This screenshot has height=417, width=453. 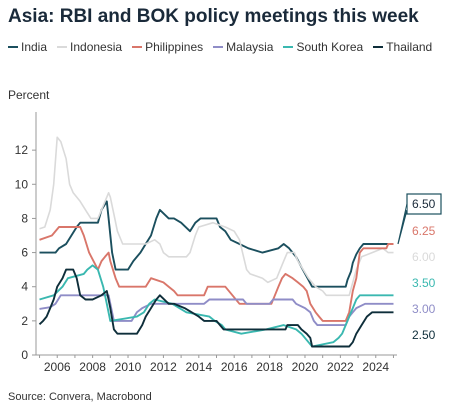 What do you see at coordinates (24, 287) in the screenshot?
I see `y-tick-label: 4` at bounding box center [24, 287].